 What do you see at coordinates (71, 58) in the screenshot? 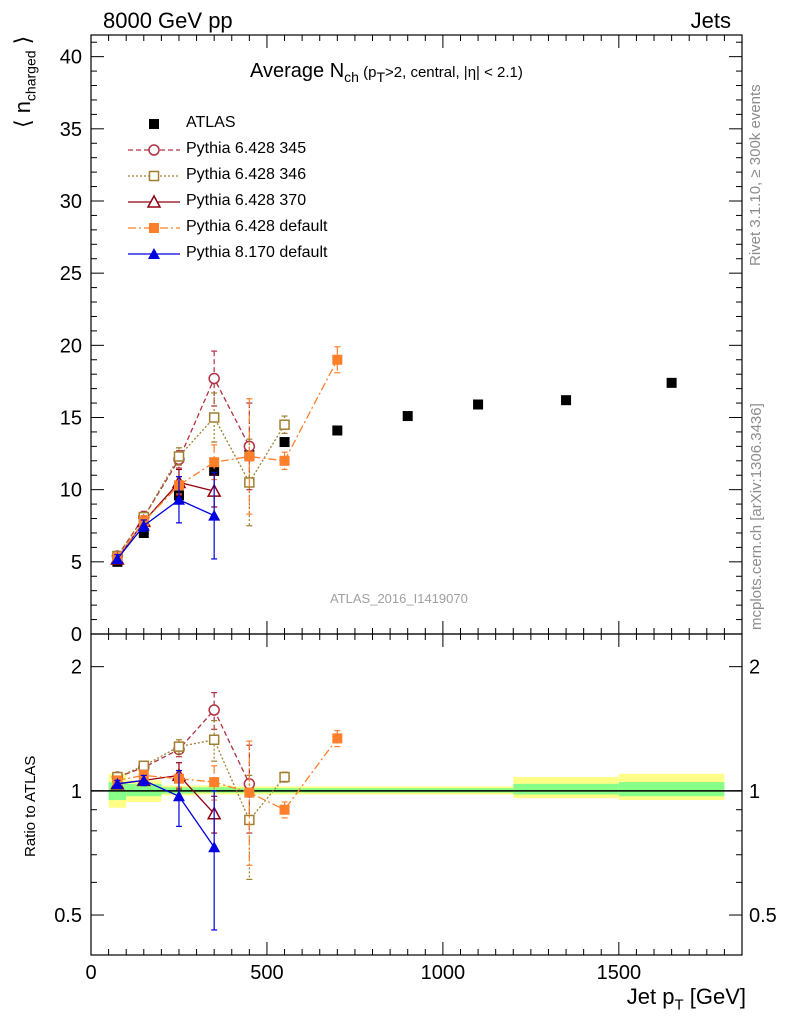
I see `main-y-tick-label-40: 40` at bounding box center [71, 58].